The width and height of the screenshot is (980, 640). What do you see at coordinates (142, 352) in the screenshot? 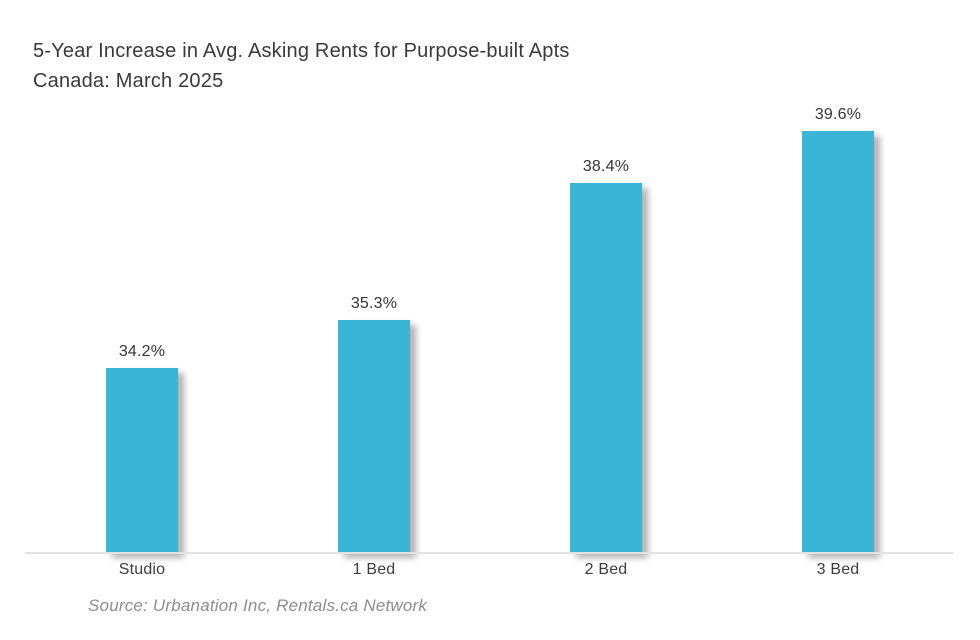
I see `bar-value-label: 34.2%` at bounding box center [142, 352].